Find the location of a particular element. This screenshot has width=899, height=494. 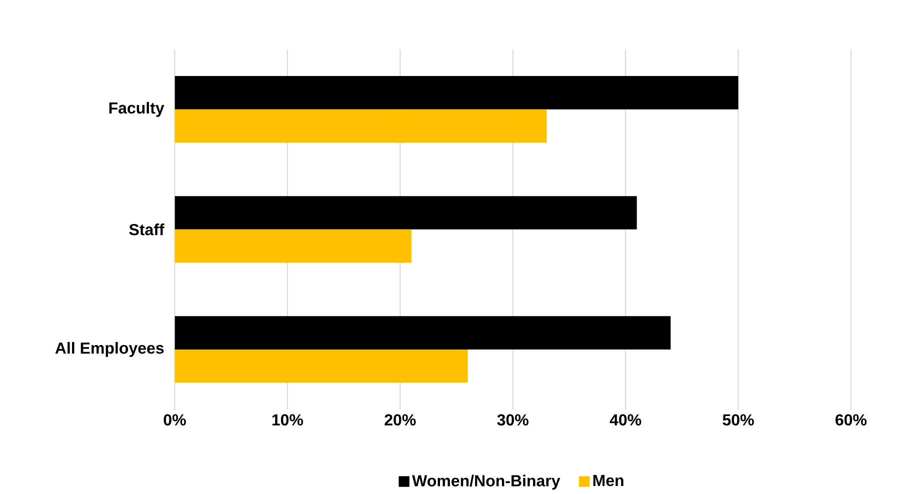

x-tick-label: 10% is located at coordinates (288, 420).